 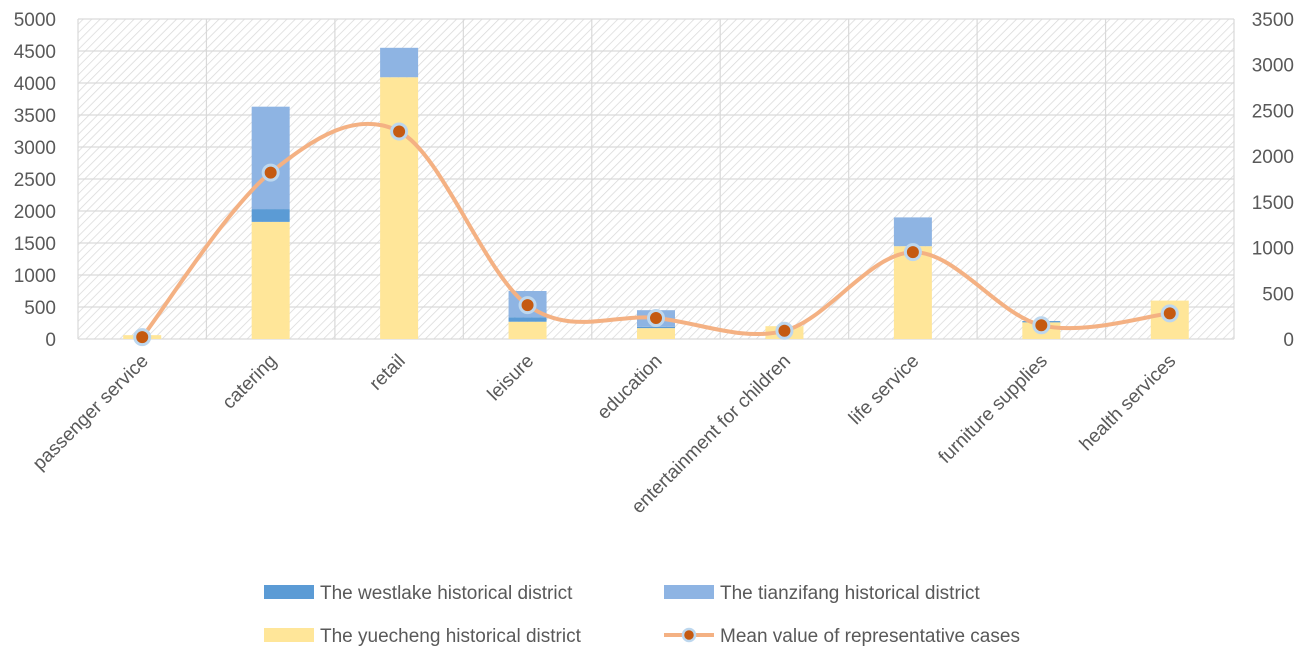 I want to click on x-category-label: furniture supplies, so click(x=993, y=409).